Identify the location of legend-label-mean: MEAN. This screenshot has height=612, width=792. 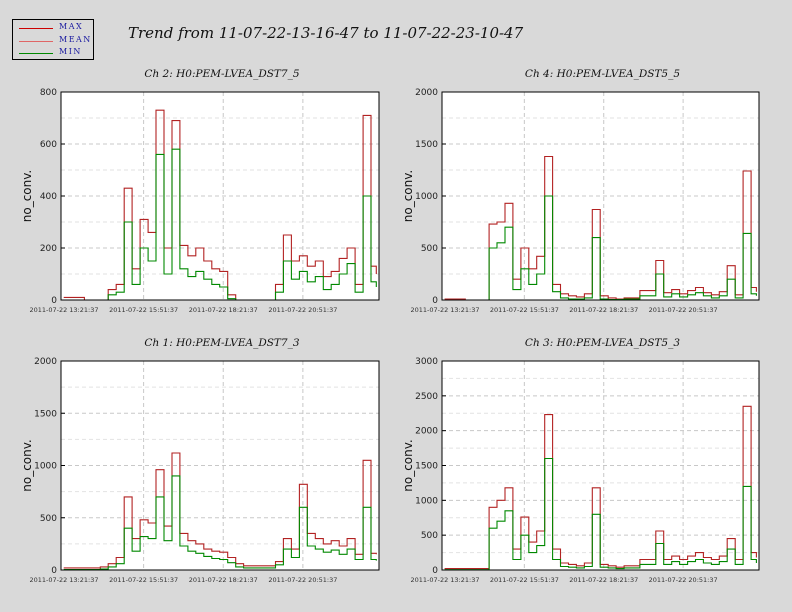
(75, 39).